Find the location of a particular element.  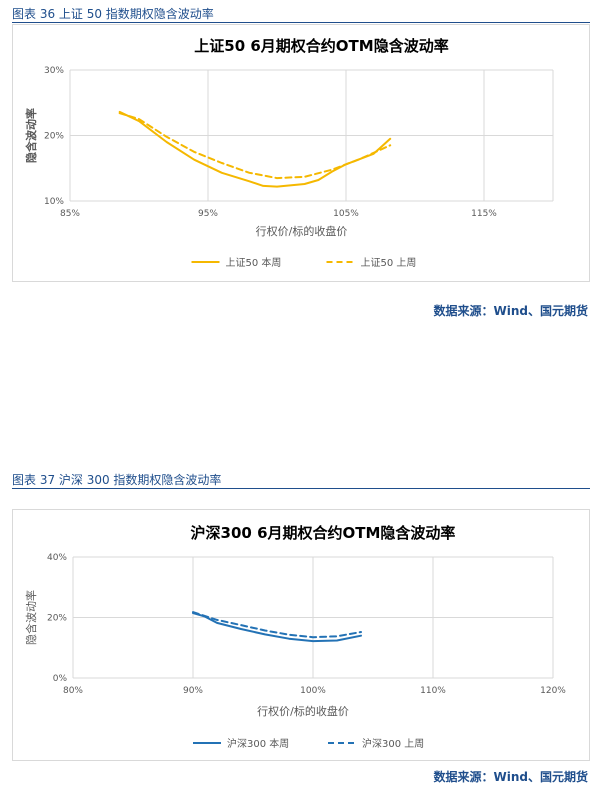

csi300-y-tick-label-1: 20% is located at coordinates (57, 619).